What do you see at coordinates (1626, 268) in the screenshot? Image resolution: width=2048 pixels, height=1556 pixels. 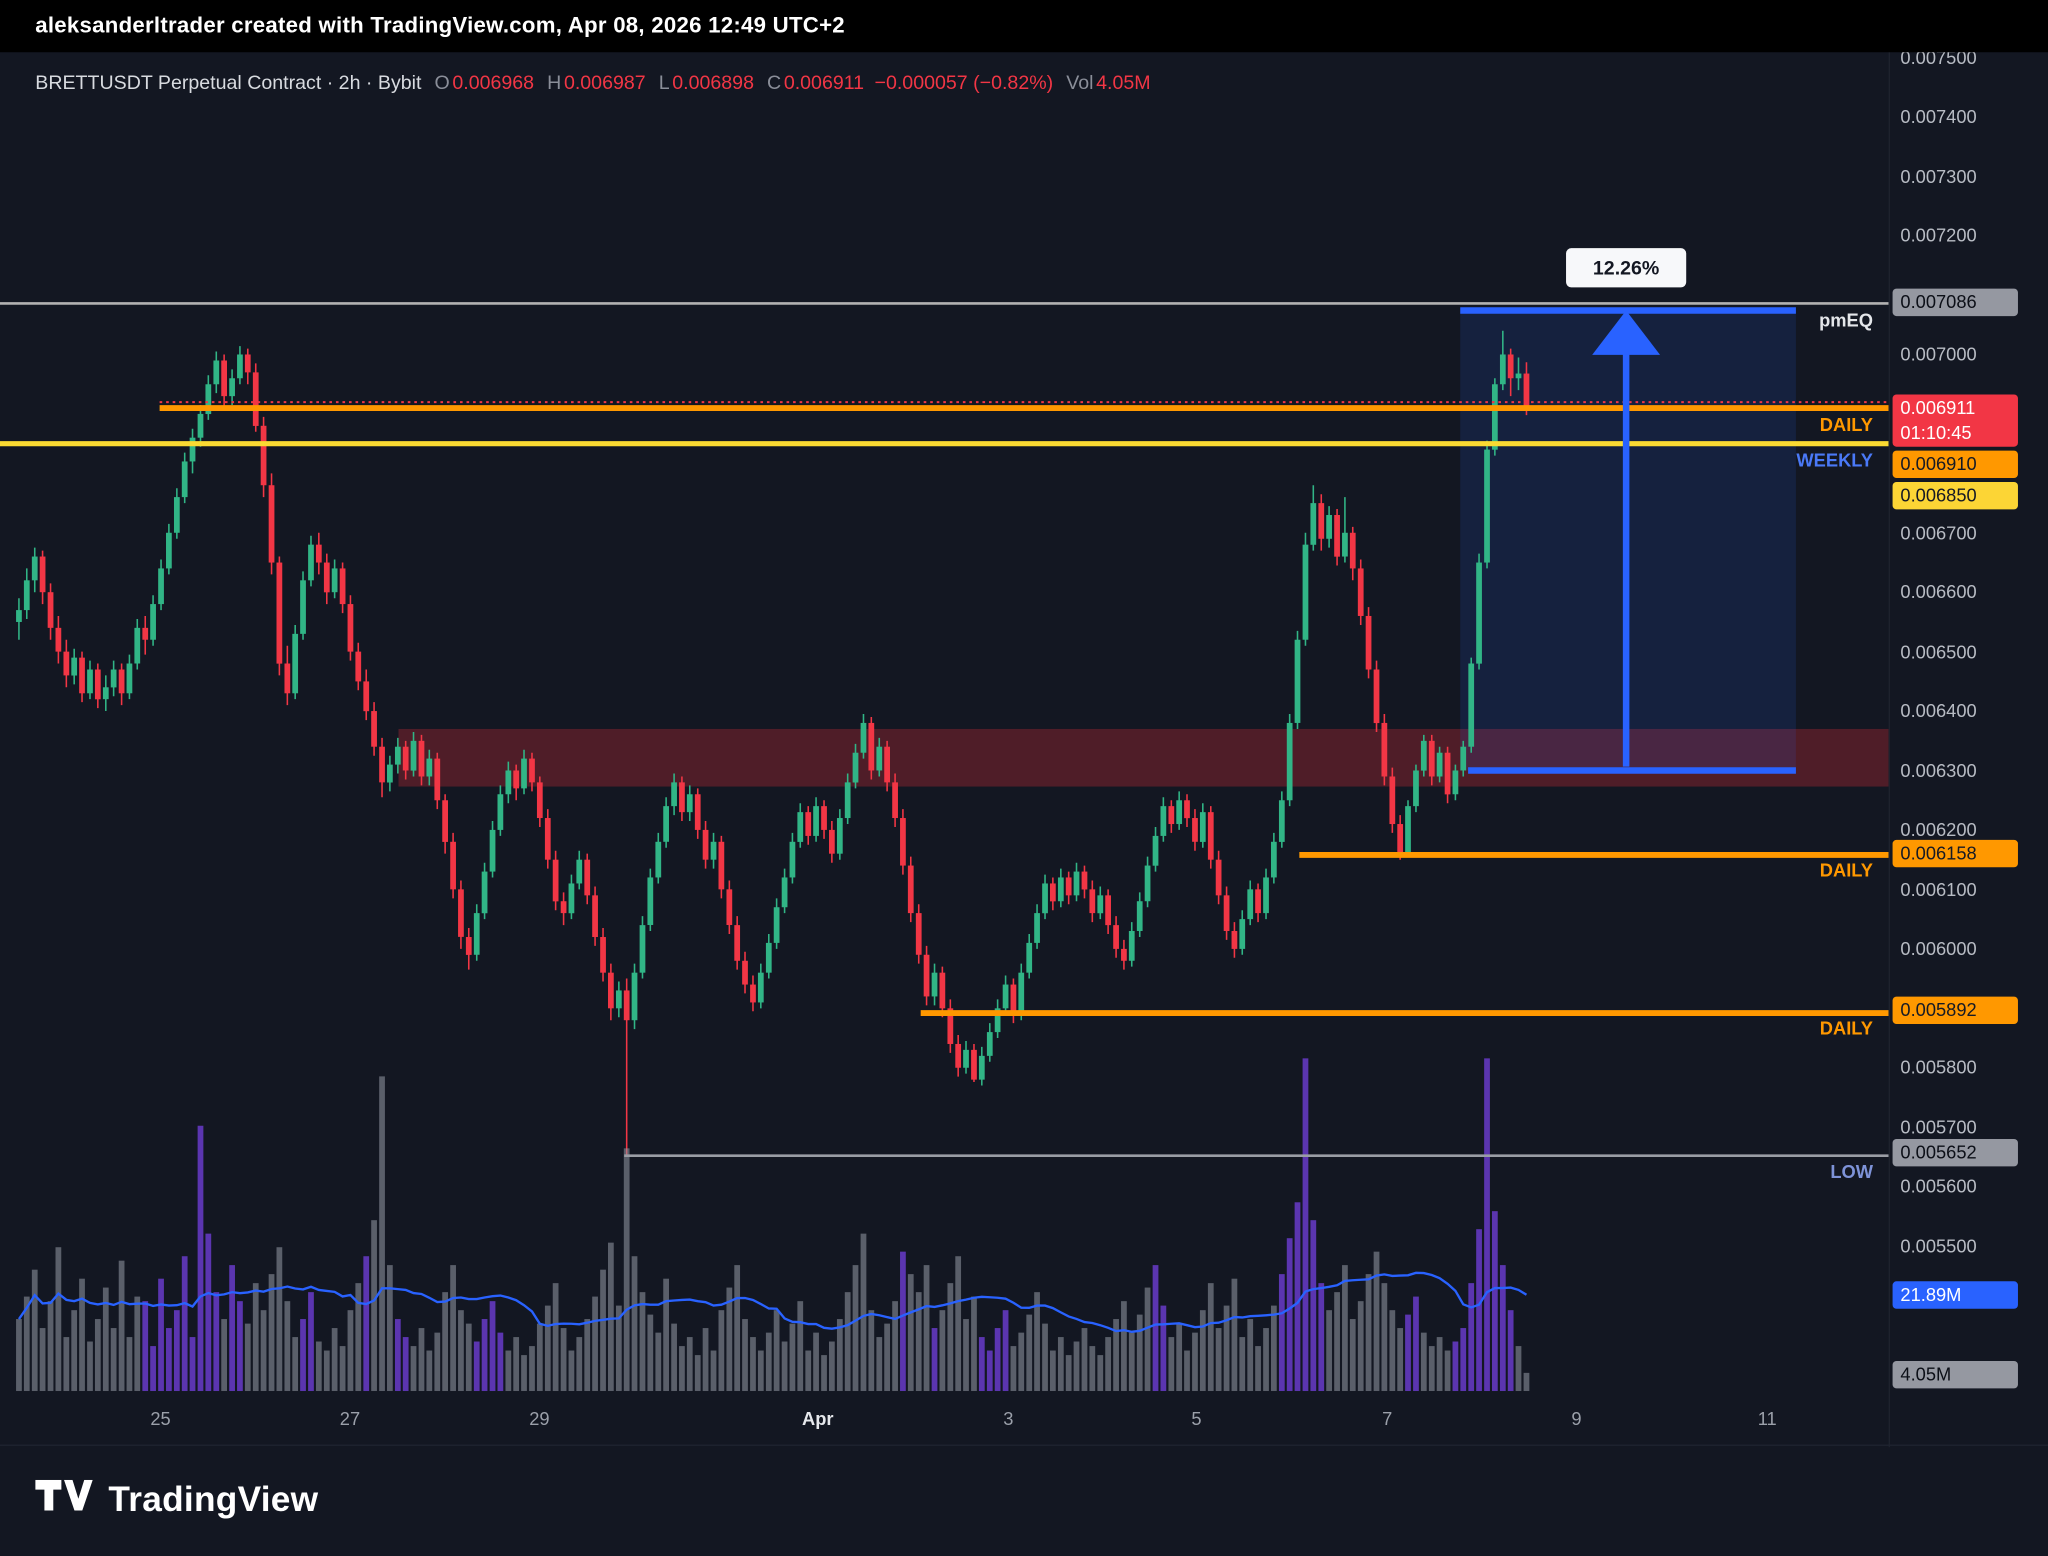 I see `range-percent-label: 12.26%` at bounding box center [1626, 268].